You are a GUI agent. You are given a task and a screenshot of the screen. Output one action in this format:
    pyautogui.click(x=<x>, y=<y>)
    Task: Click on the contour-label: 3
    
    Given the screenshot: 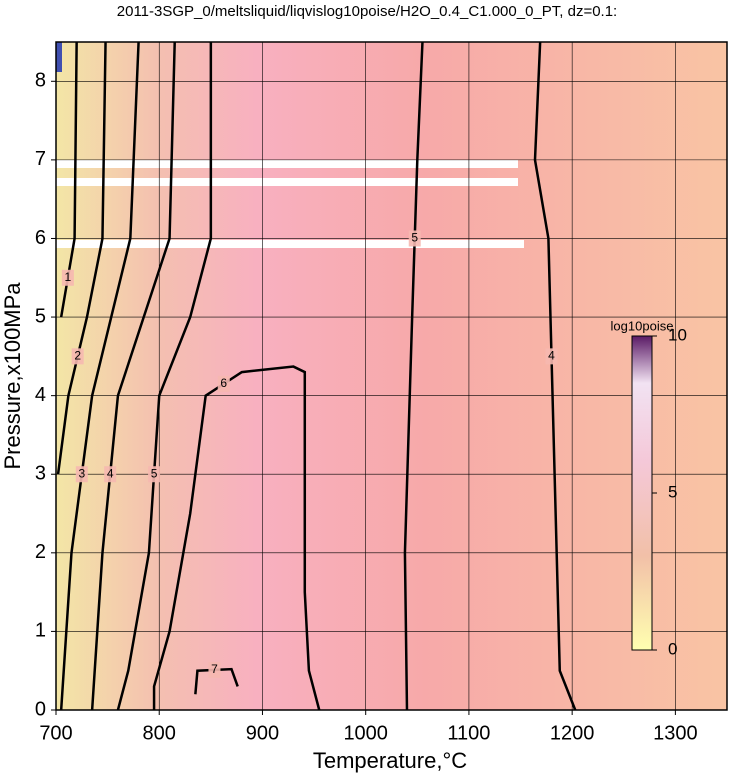 What is the action you would take?
    pyautogui.click(x=81, y=473)
    